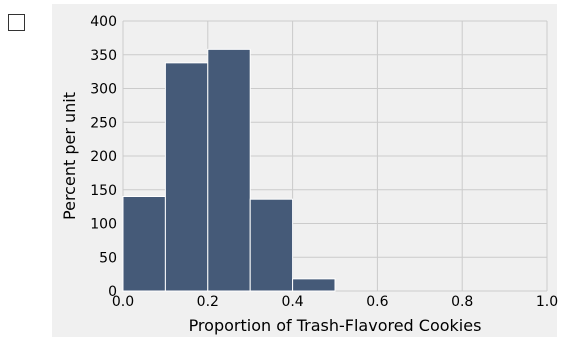 Image resolution: width=561 pixels, height=341 pixels. What do you see at coordinates (377, 302) in the screenshot?
I see `x-tick-label: 0.6` at bounding box center [377, 302].